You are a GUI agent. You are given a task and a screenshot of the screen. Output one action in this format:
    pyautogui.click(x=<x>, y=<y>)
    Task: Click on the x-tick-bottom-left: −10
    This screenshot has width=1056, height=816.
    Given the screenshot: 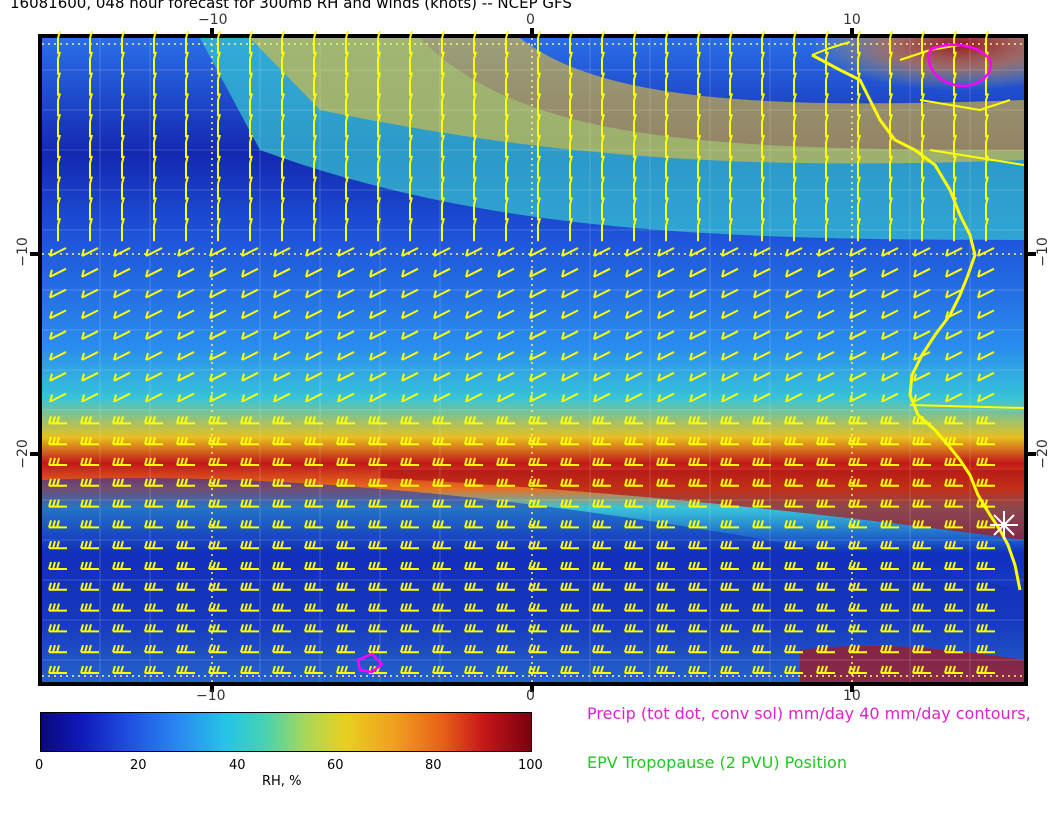 What is the action you would take?
    pyautogui.click(x=211, y=696)
    